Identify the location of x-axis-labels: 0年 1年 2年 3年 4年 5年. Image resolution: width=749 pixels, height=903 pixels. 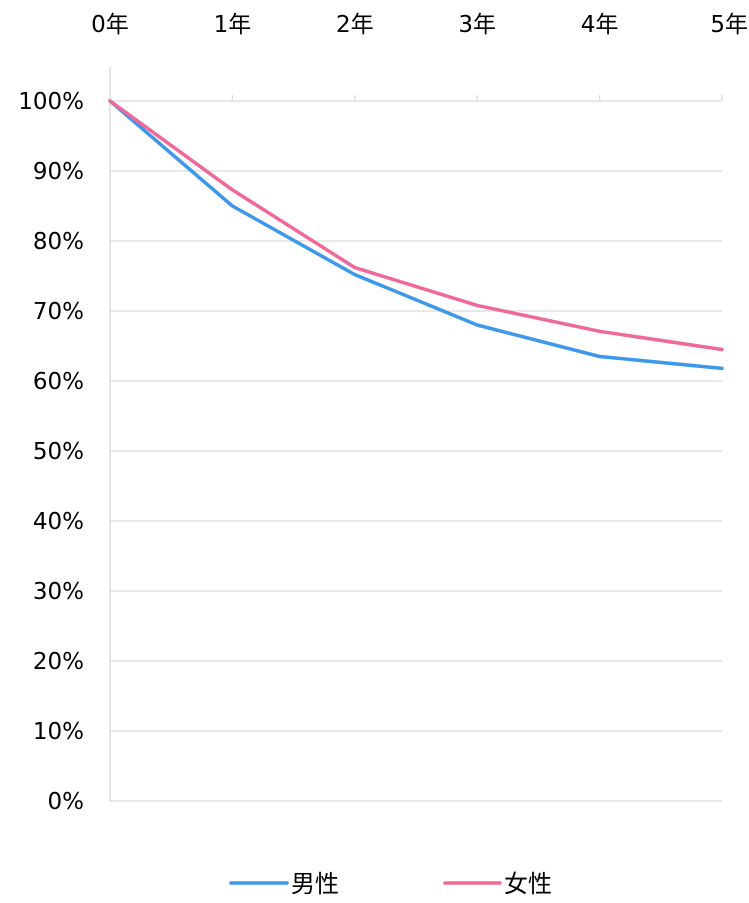
(419, 25).